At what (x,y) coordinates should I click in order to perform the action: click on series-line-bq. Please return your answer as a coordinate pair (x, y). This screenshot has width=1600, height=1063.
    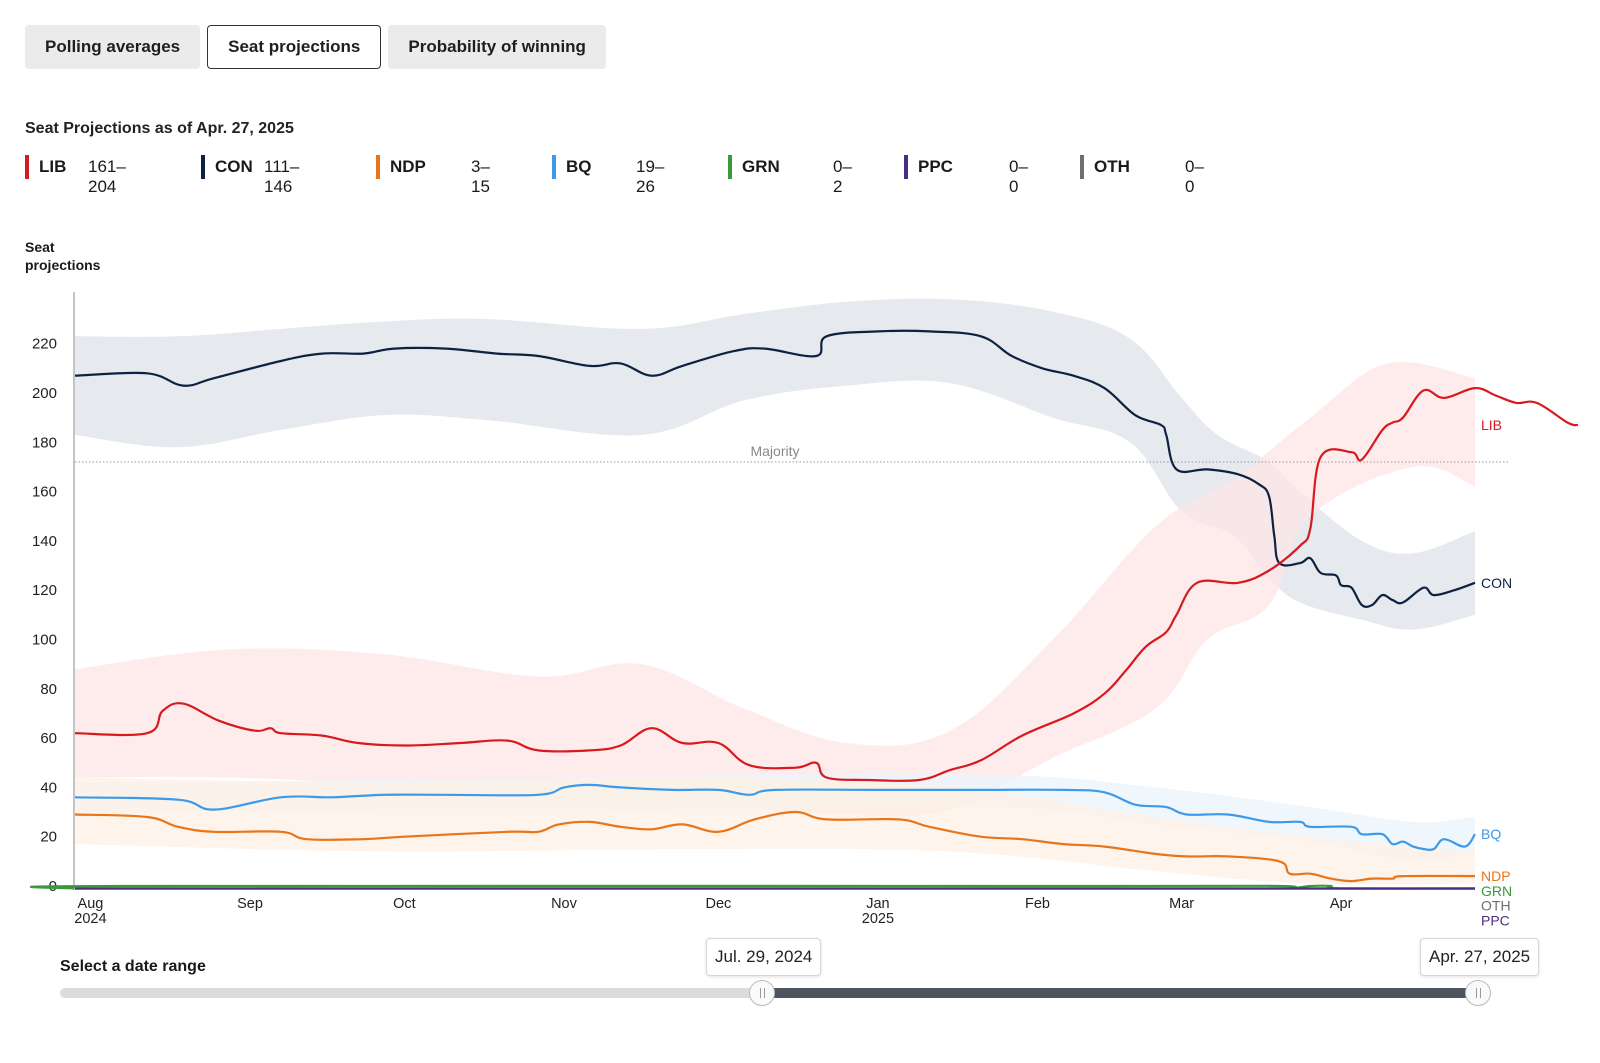
    Looking at the image, I should click on (775, 817).